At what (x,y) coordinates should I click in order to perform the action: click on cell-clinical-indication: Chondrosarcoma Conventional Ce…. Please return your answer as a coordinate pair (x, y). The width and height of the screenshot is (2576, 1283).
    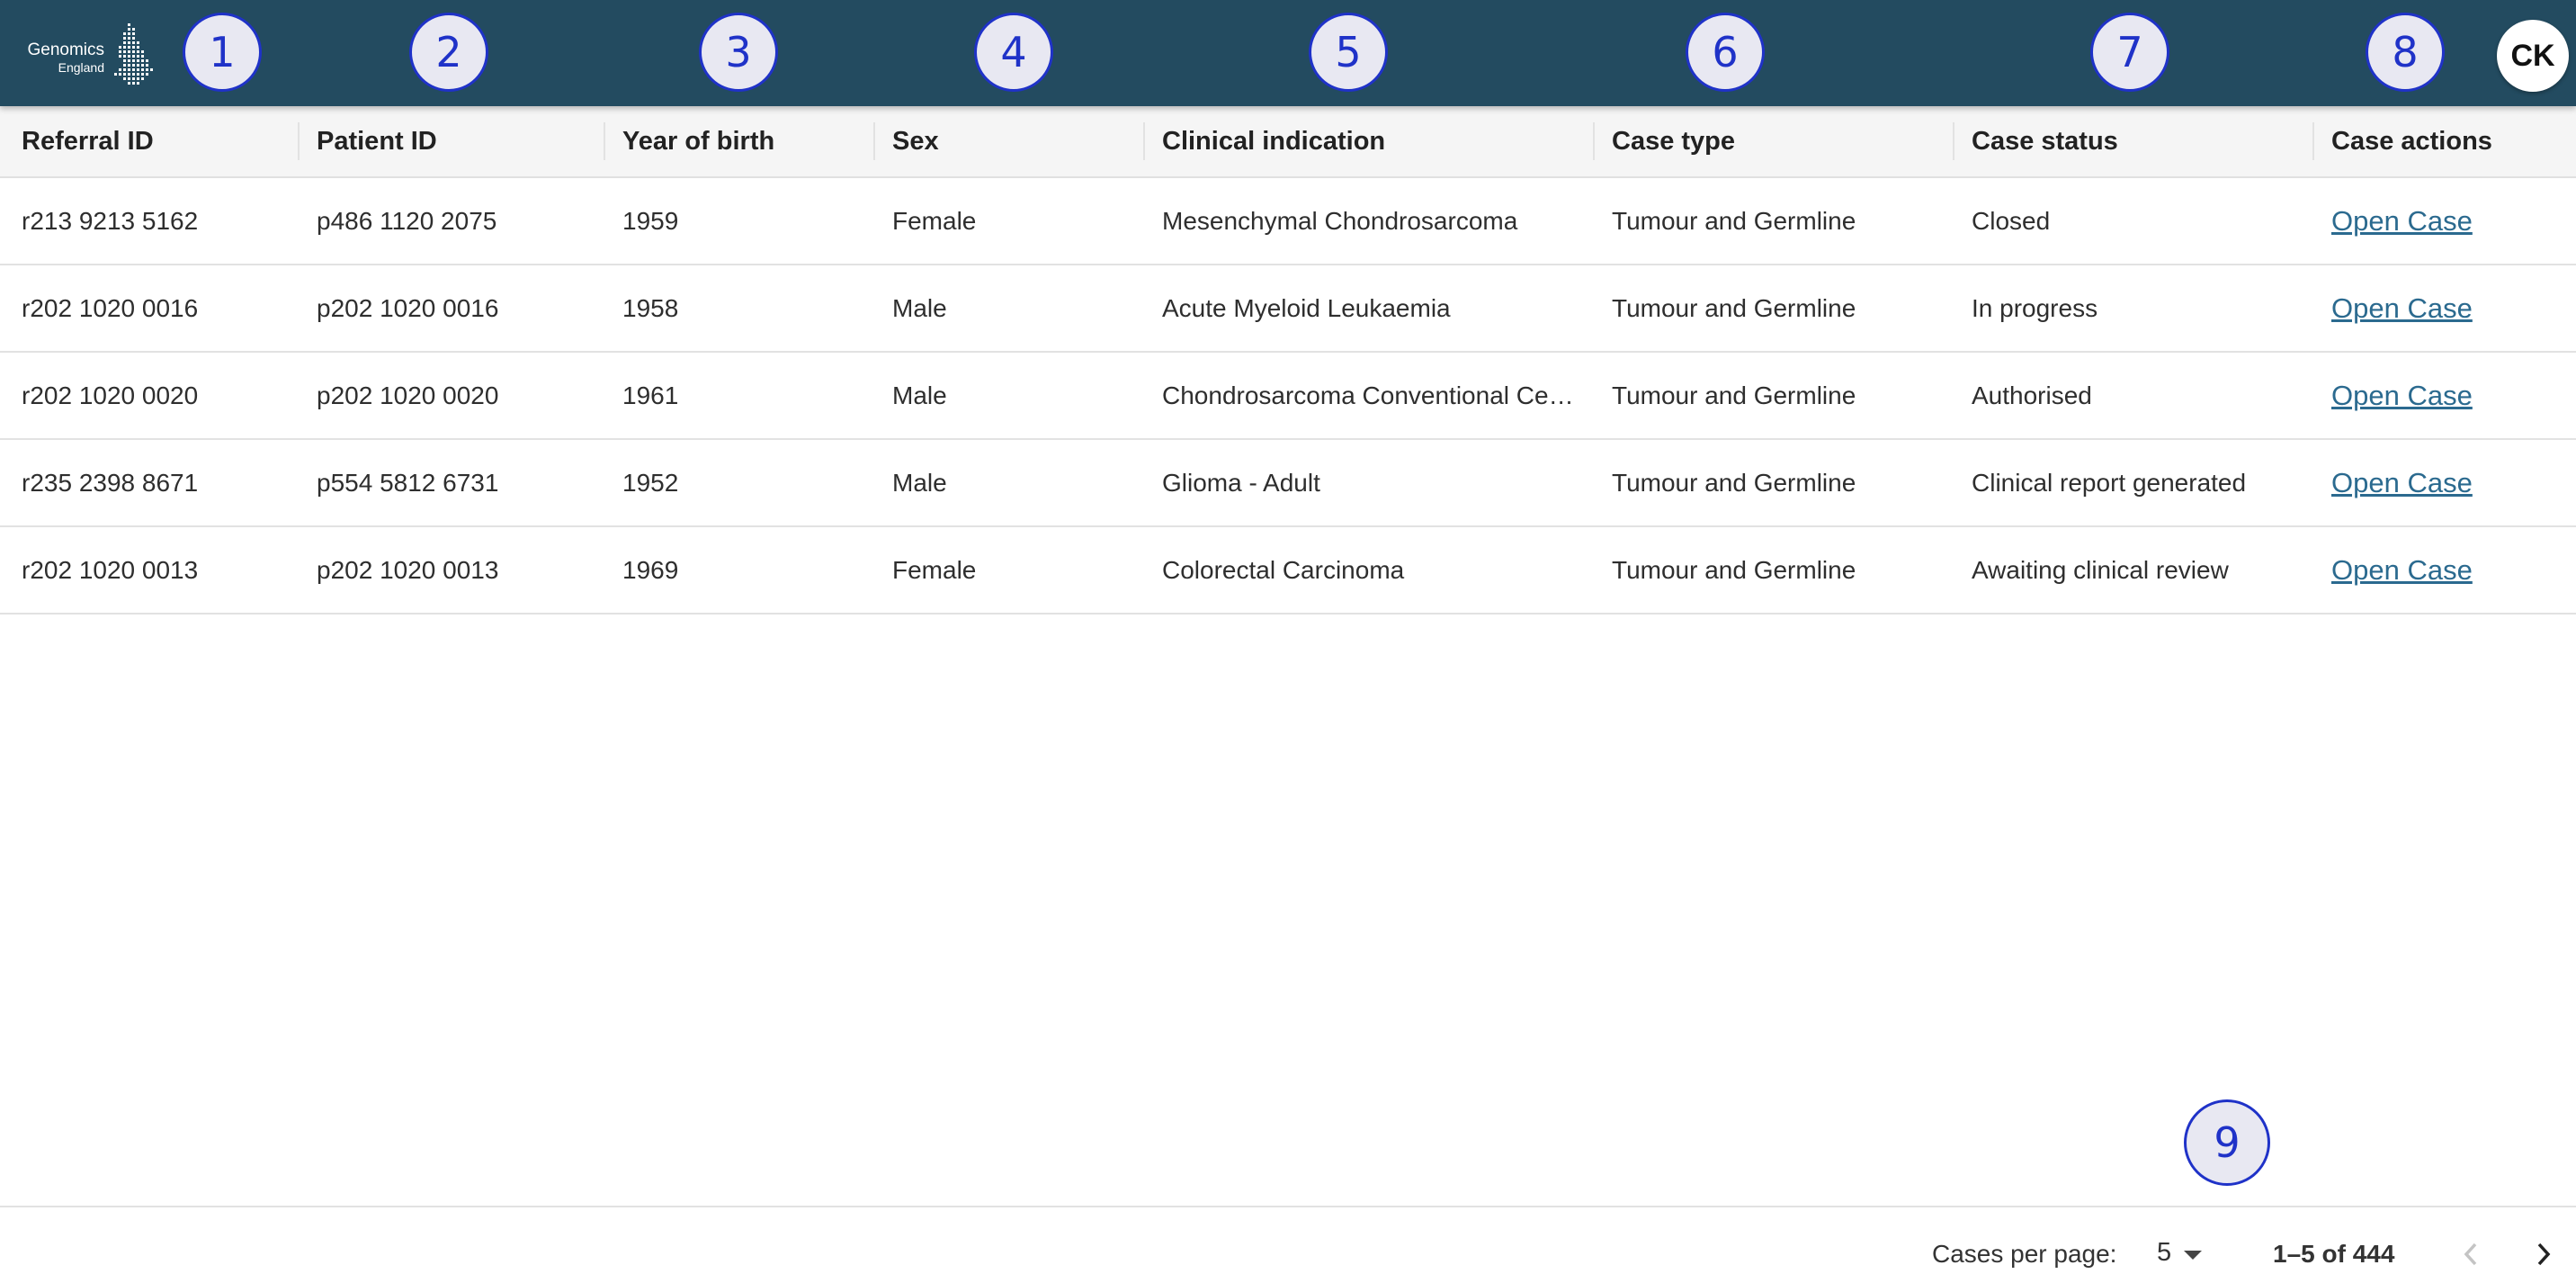
    Looking at the image, I should click on (1368, 395).